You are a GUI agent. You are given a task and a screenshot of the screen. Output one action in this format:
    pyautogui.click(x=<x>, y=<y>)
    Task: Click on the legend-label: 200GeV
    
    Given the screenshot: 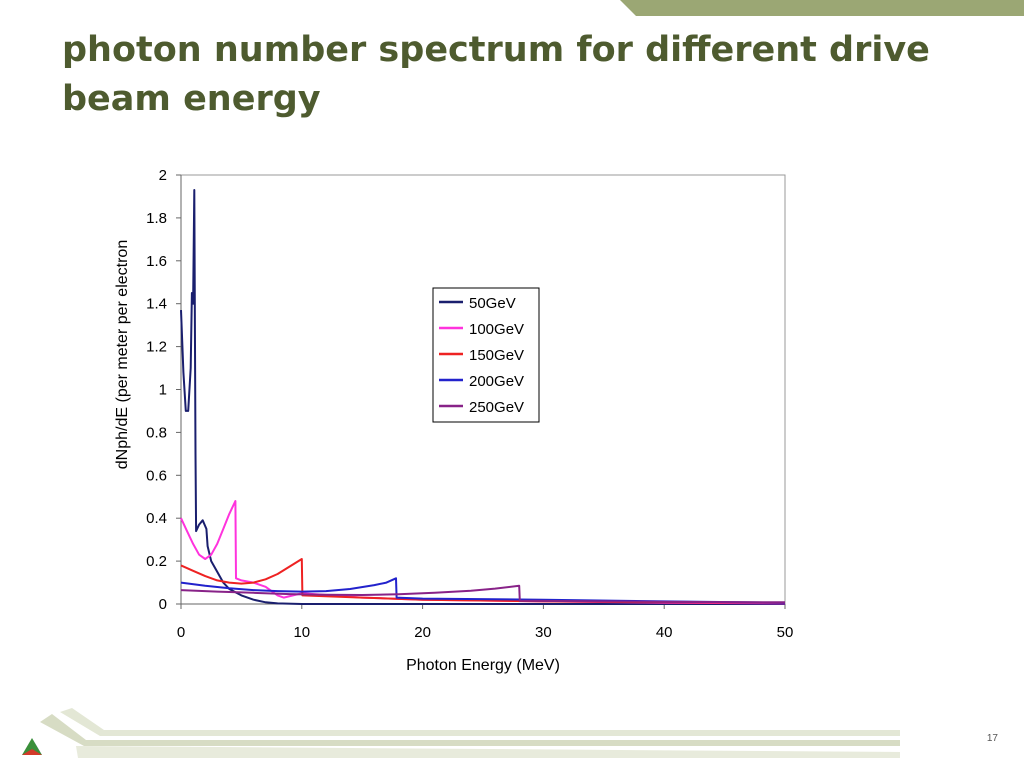 What is the action you would take?
    pyautogui.click(x=496, y=381)
    